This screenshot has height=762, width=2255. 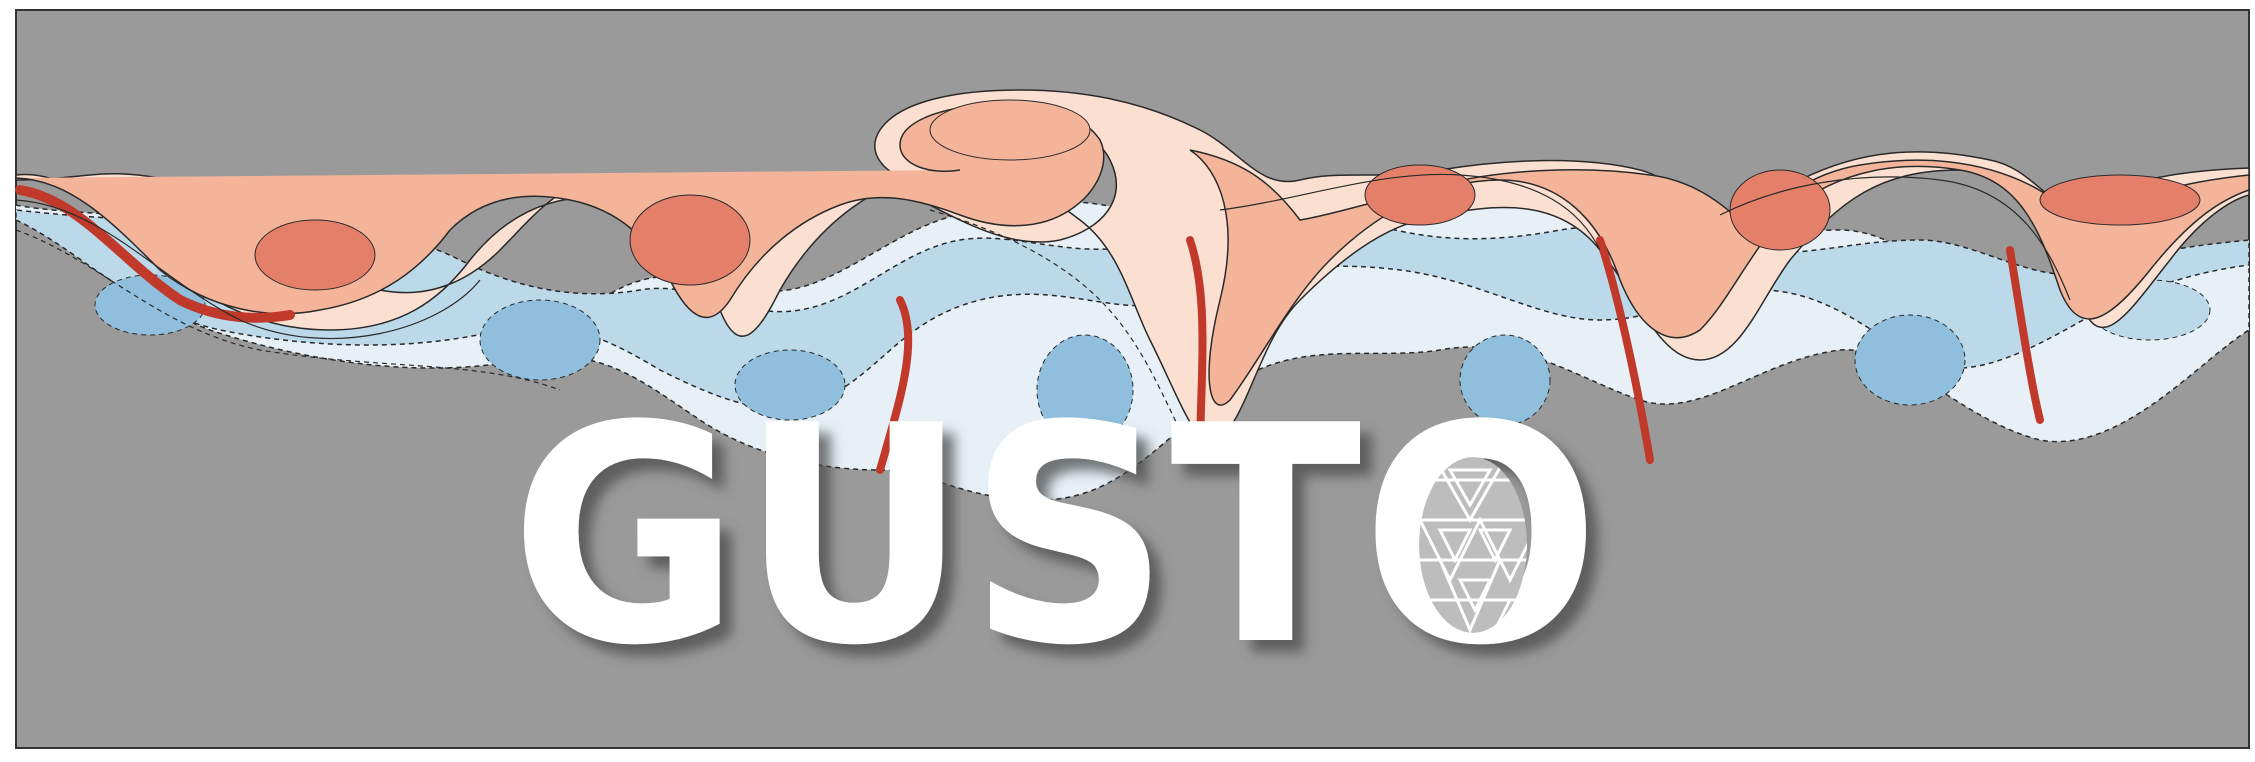 What do you see at coordinates (1473, 545) in the screenshot?
I see `icosahedral-mesh-globe-icon` at bounding box center [1473, 545].